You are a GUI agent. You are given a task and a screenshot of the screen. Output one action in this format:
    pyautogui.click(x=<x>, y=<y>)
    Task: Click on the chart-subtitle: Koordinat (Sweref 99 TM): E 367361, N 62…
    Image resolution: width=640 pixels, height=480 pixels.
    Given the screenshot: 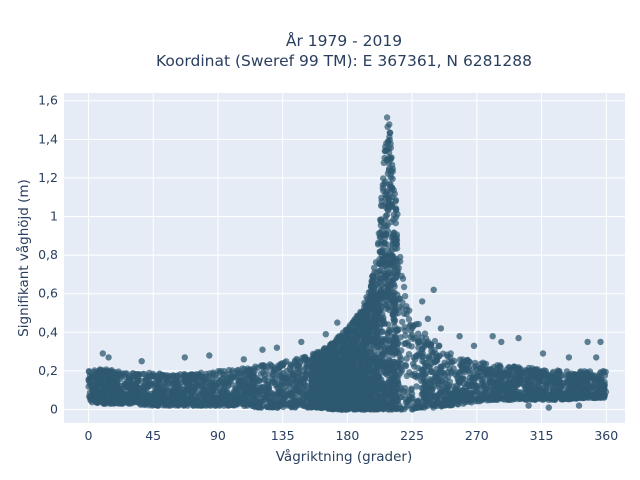 What is the action you would take?
    pyautogui.click(x=344, y=61)
    